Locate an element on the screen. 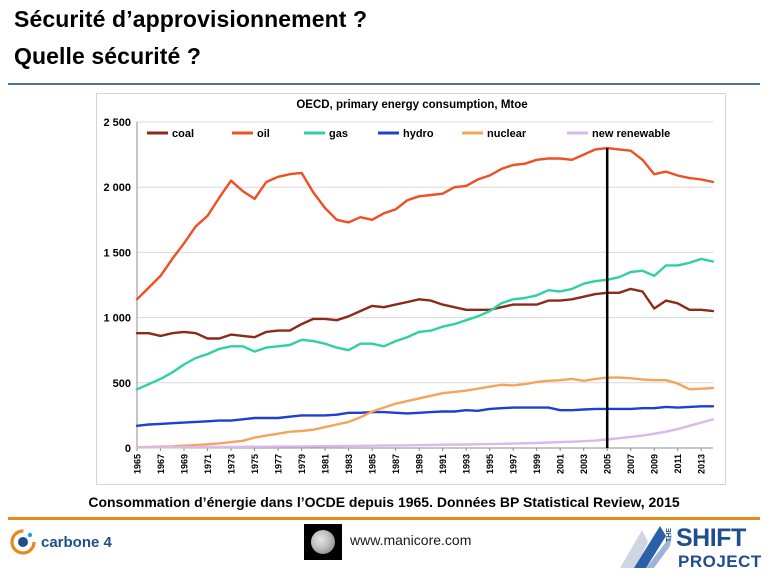 This screenshot has height=577, width=768. legend: coal oil gas hydro nuclear new renewable is located at coordinates (408, 134).